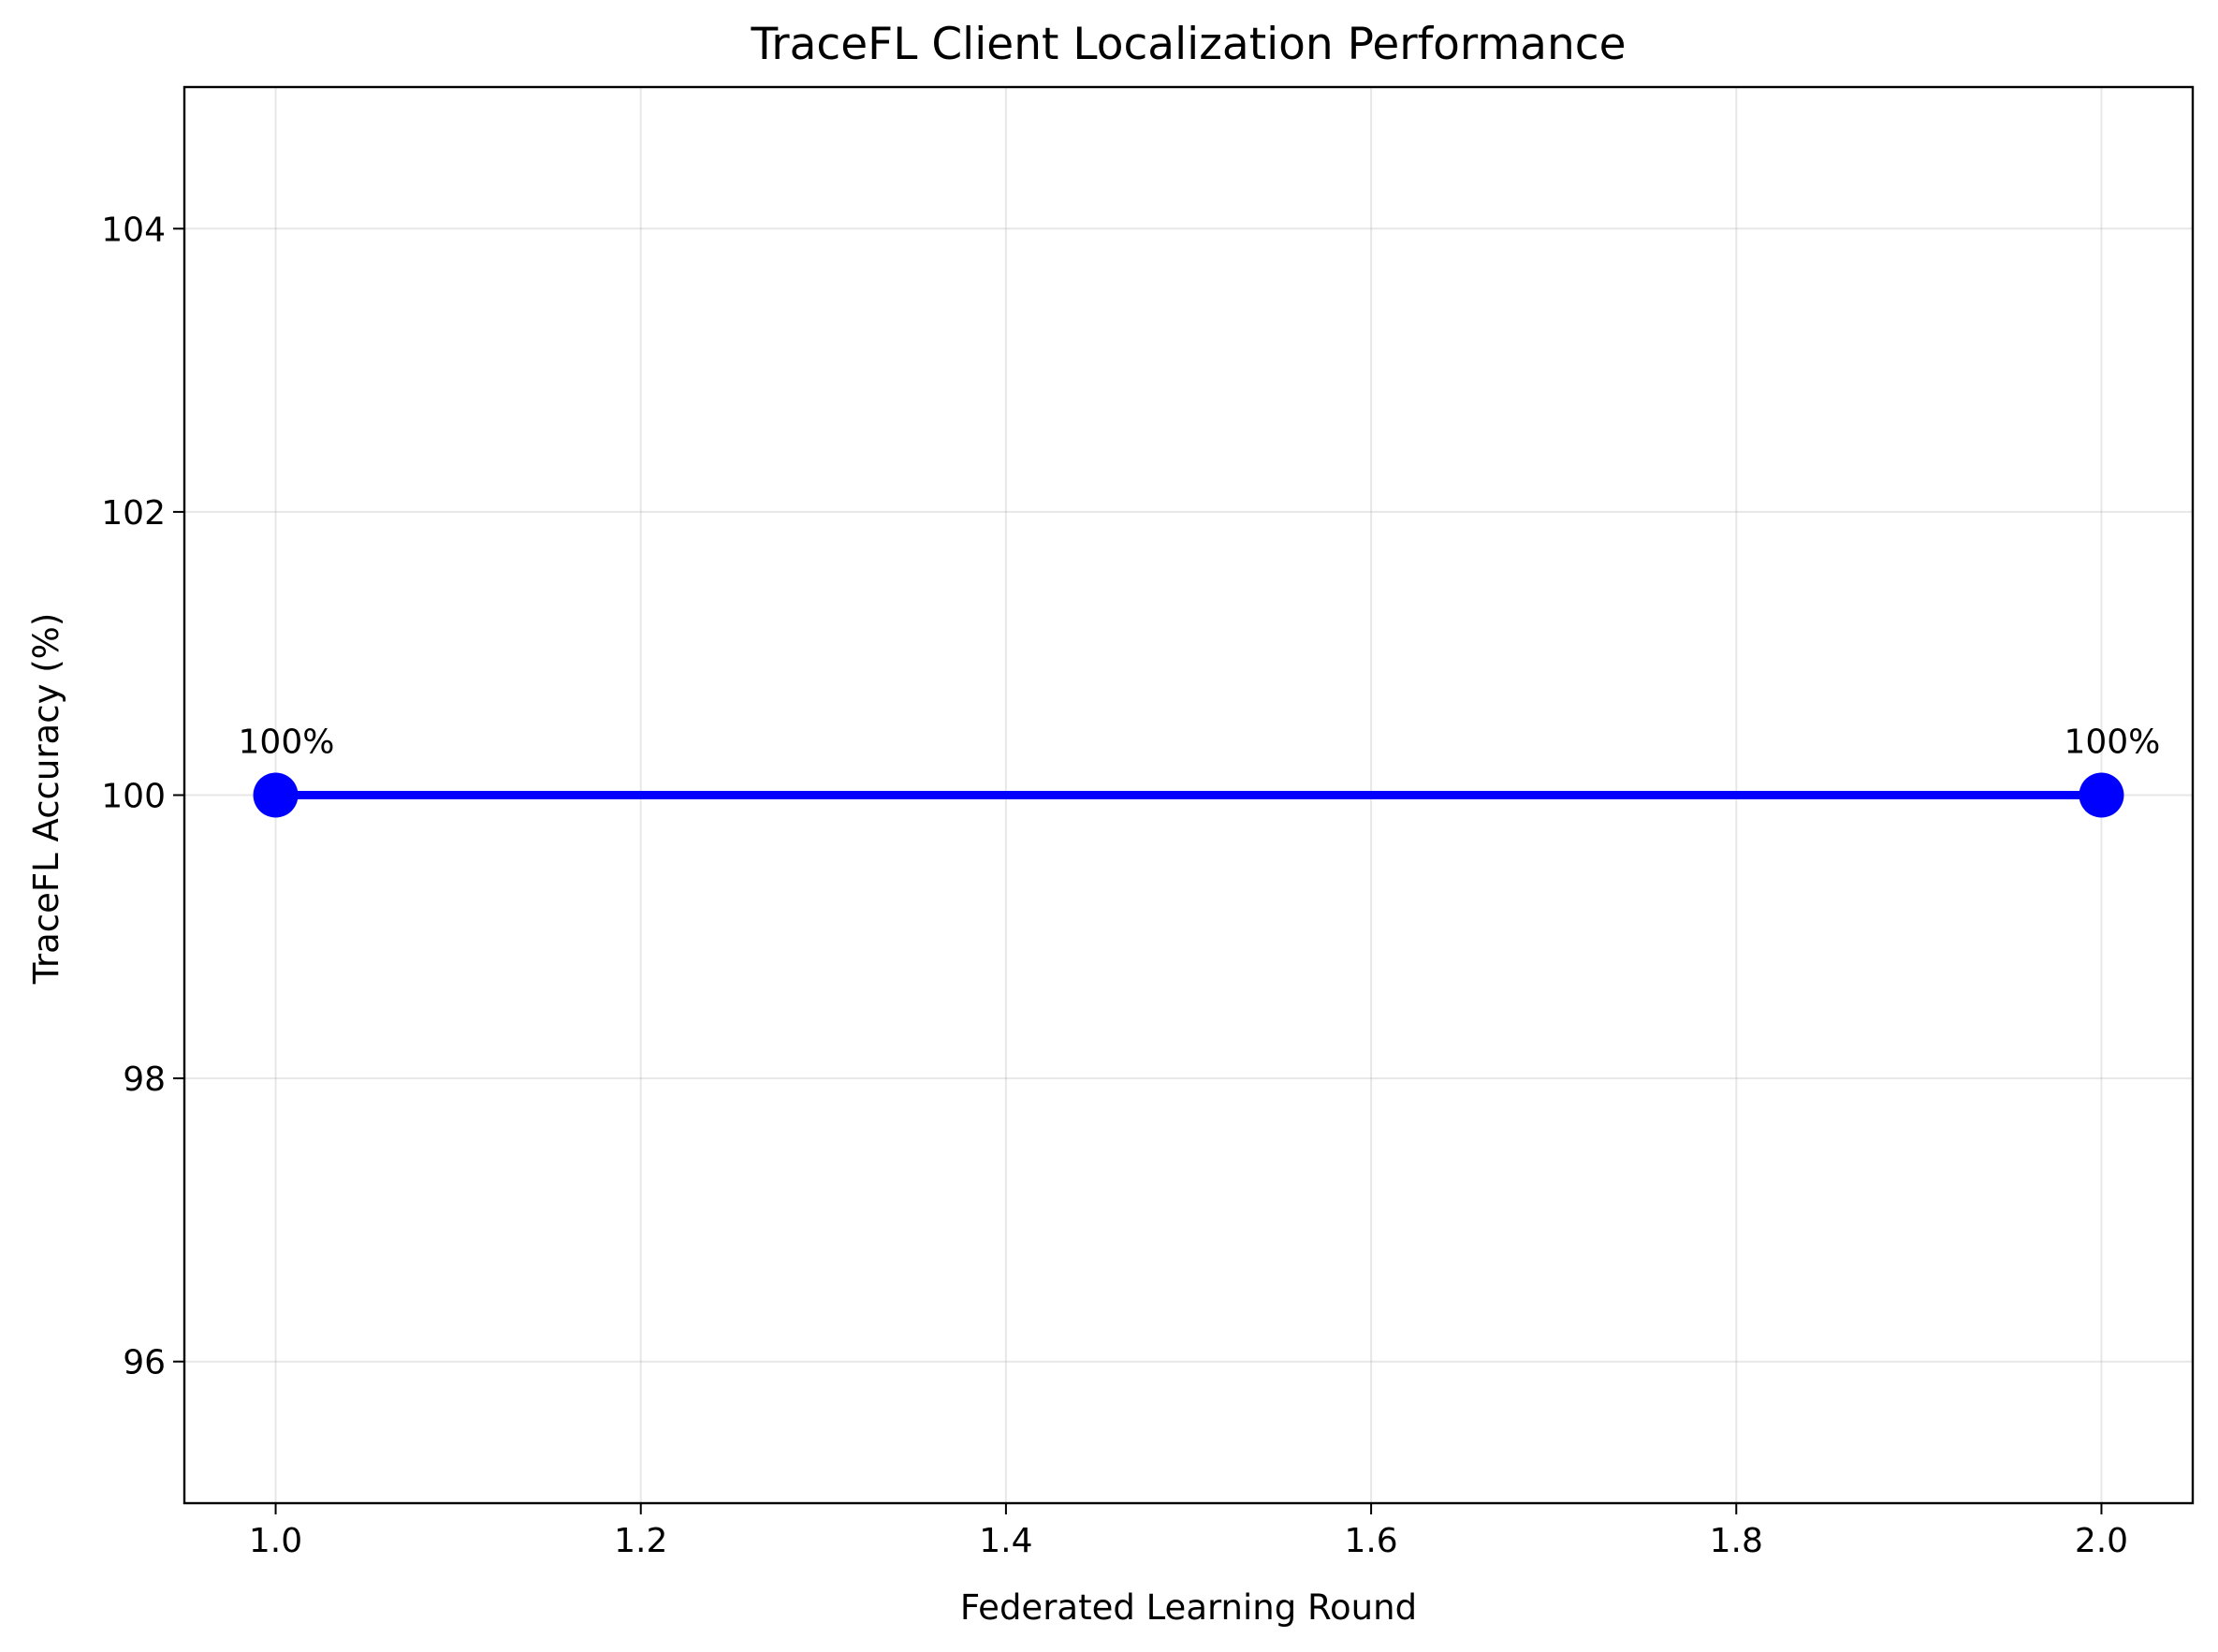 Image resolution: width=2218 pixels, height=1652 pixels. Describe the element at coordinates (1189, 795) in the screenshot. I see `series-layer` at that location.